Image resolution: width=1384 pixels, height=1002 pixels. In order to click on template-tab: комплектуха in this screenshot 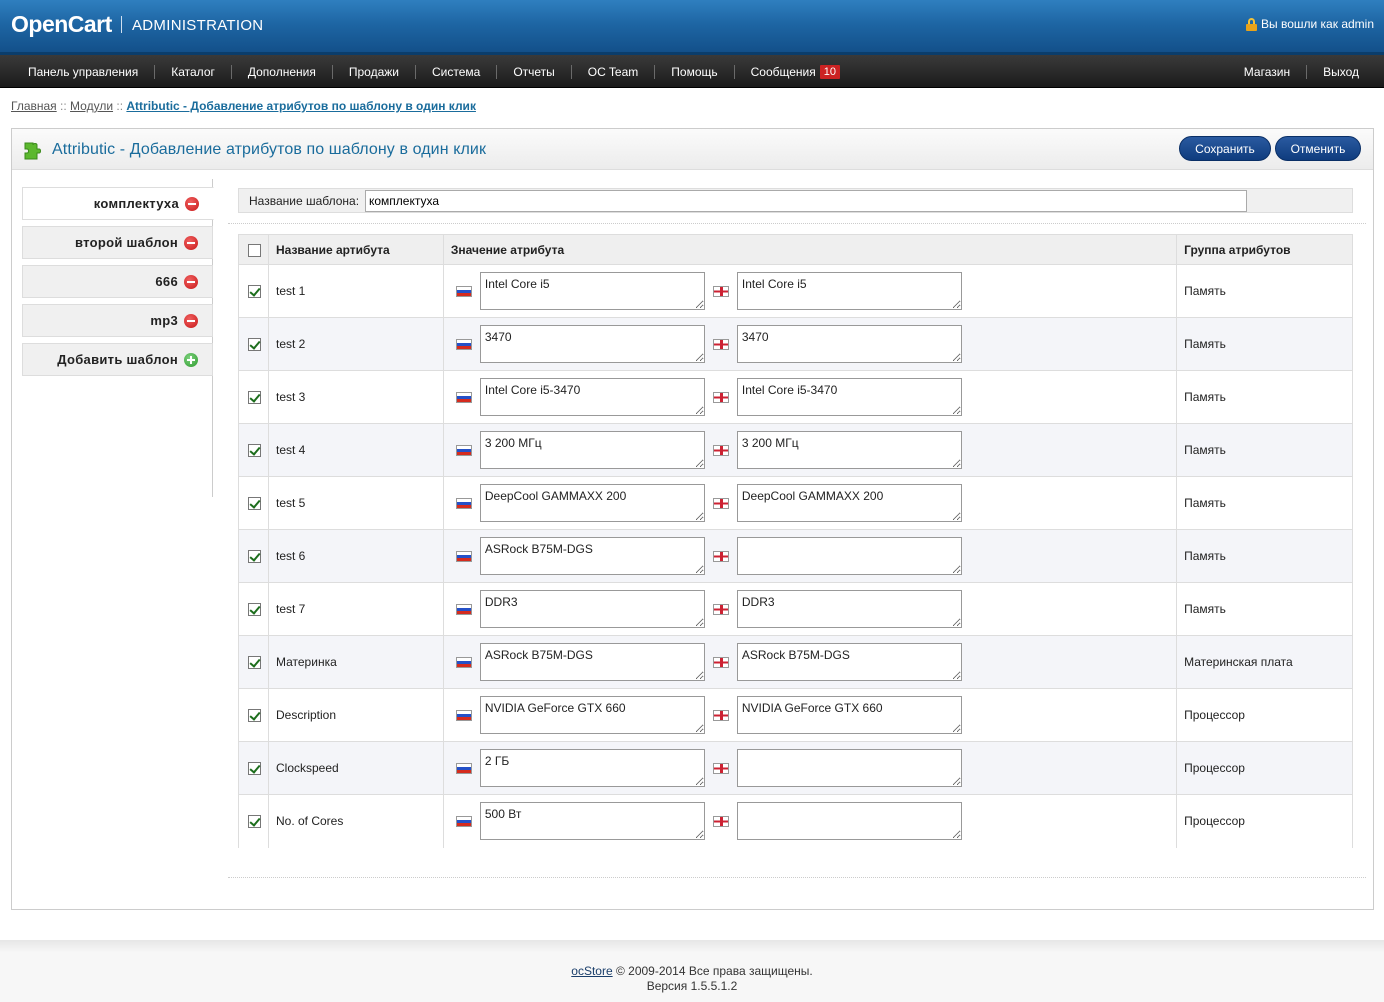, I will do `click(118, 203)`.